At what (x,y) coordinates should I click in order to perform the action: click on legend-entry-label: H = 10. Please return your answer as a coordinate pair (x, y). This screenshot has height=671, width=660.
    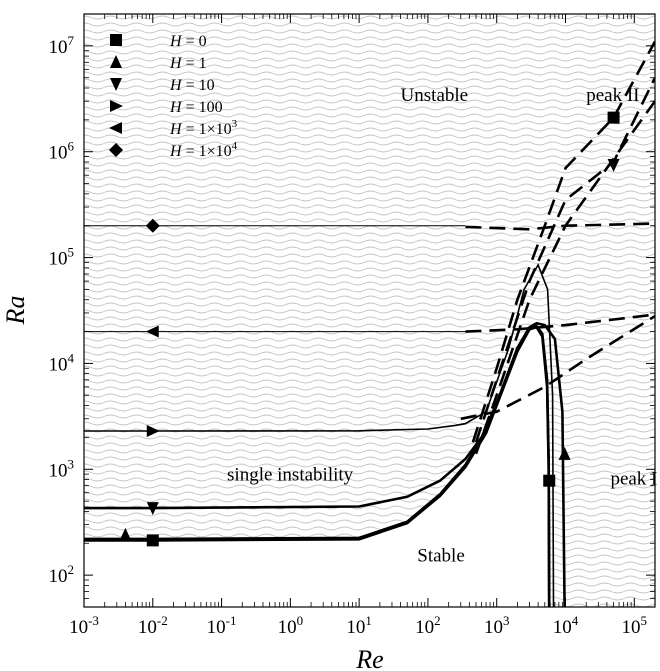
    Looking at the image, I should click on (192, 85).